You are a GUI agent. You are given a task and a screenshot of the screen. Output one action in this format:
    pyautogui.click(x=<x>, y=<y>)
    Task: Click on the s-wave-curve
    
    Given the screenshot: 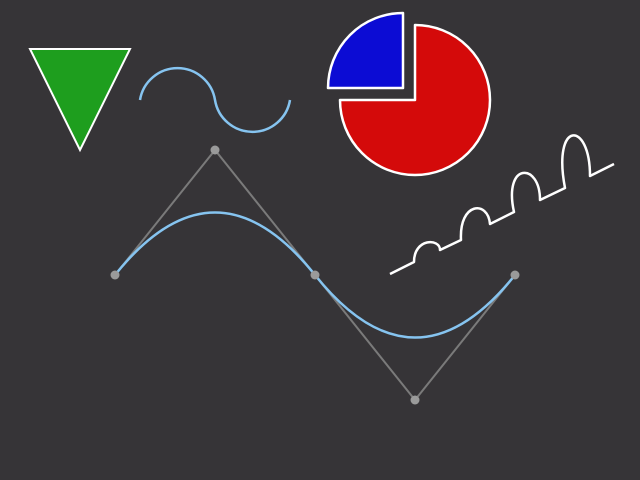 What is the action you would take?
    pyautogui.click(x=215, y=100)
    